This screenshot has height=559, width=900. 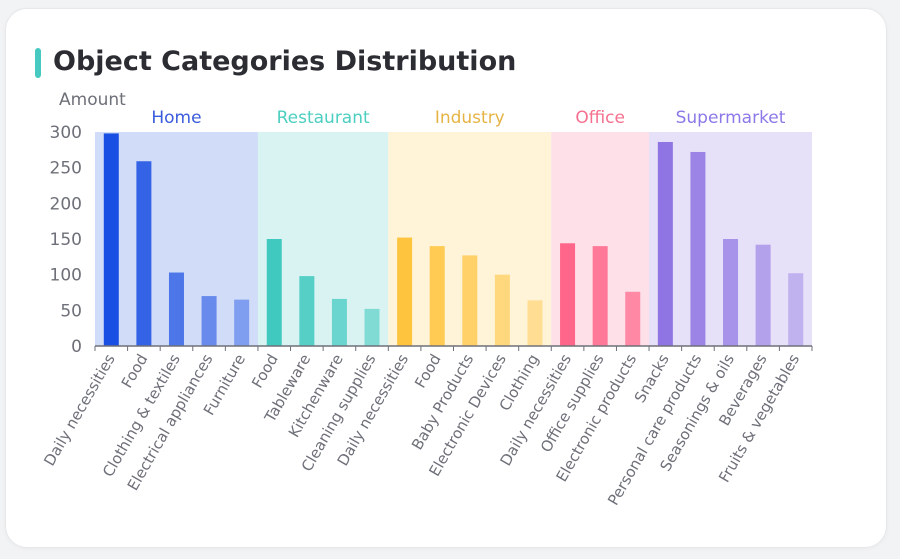 What do you see at coordinates (66, 169) in the screenshot?
I see `y-tick-label: 250` at bounding box center [66, 169].